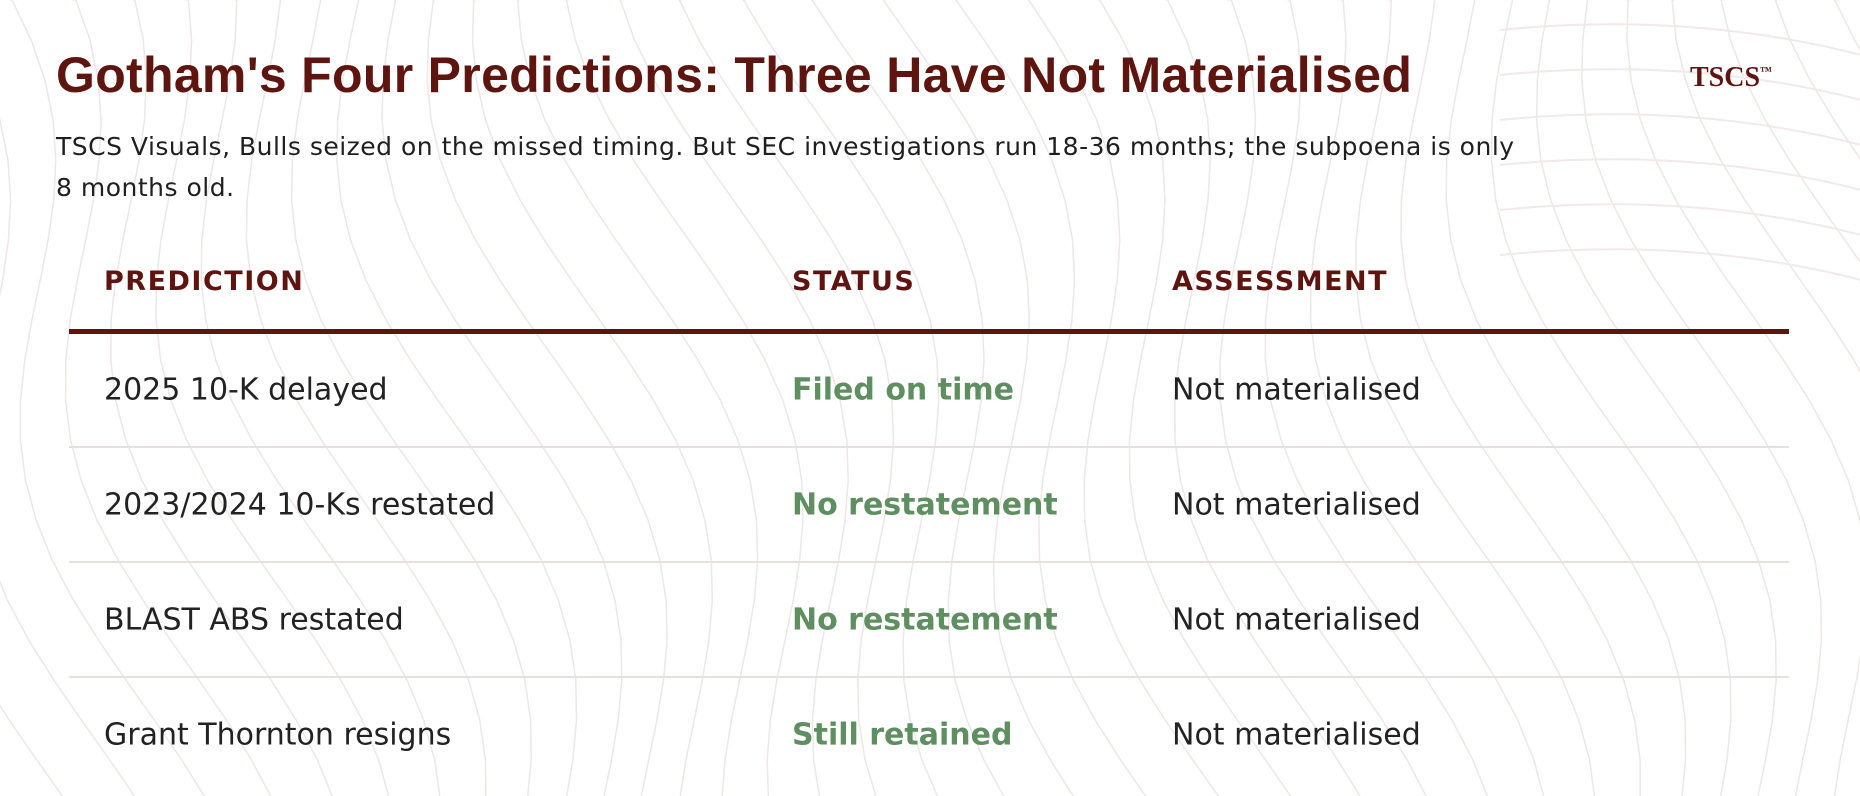 The width and height of the screenshot is (1860, 796). What do you see at coordinates (246, 389) in the screenshot?
I see `prediction-cell: 2025 10-K delayed` at bounding box center [246, 389].